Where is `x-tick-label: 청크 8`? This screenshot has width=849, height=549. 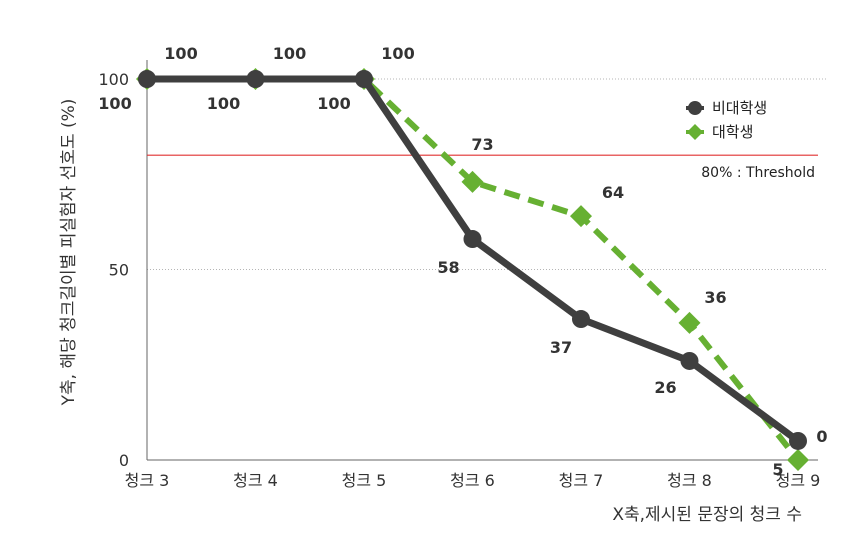 x-tick-label: 청크 8 is located at coordinates (689, 480).